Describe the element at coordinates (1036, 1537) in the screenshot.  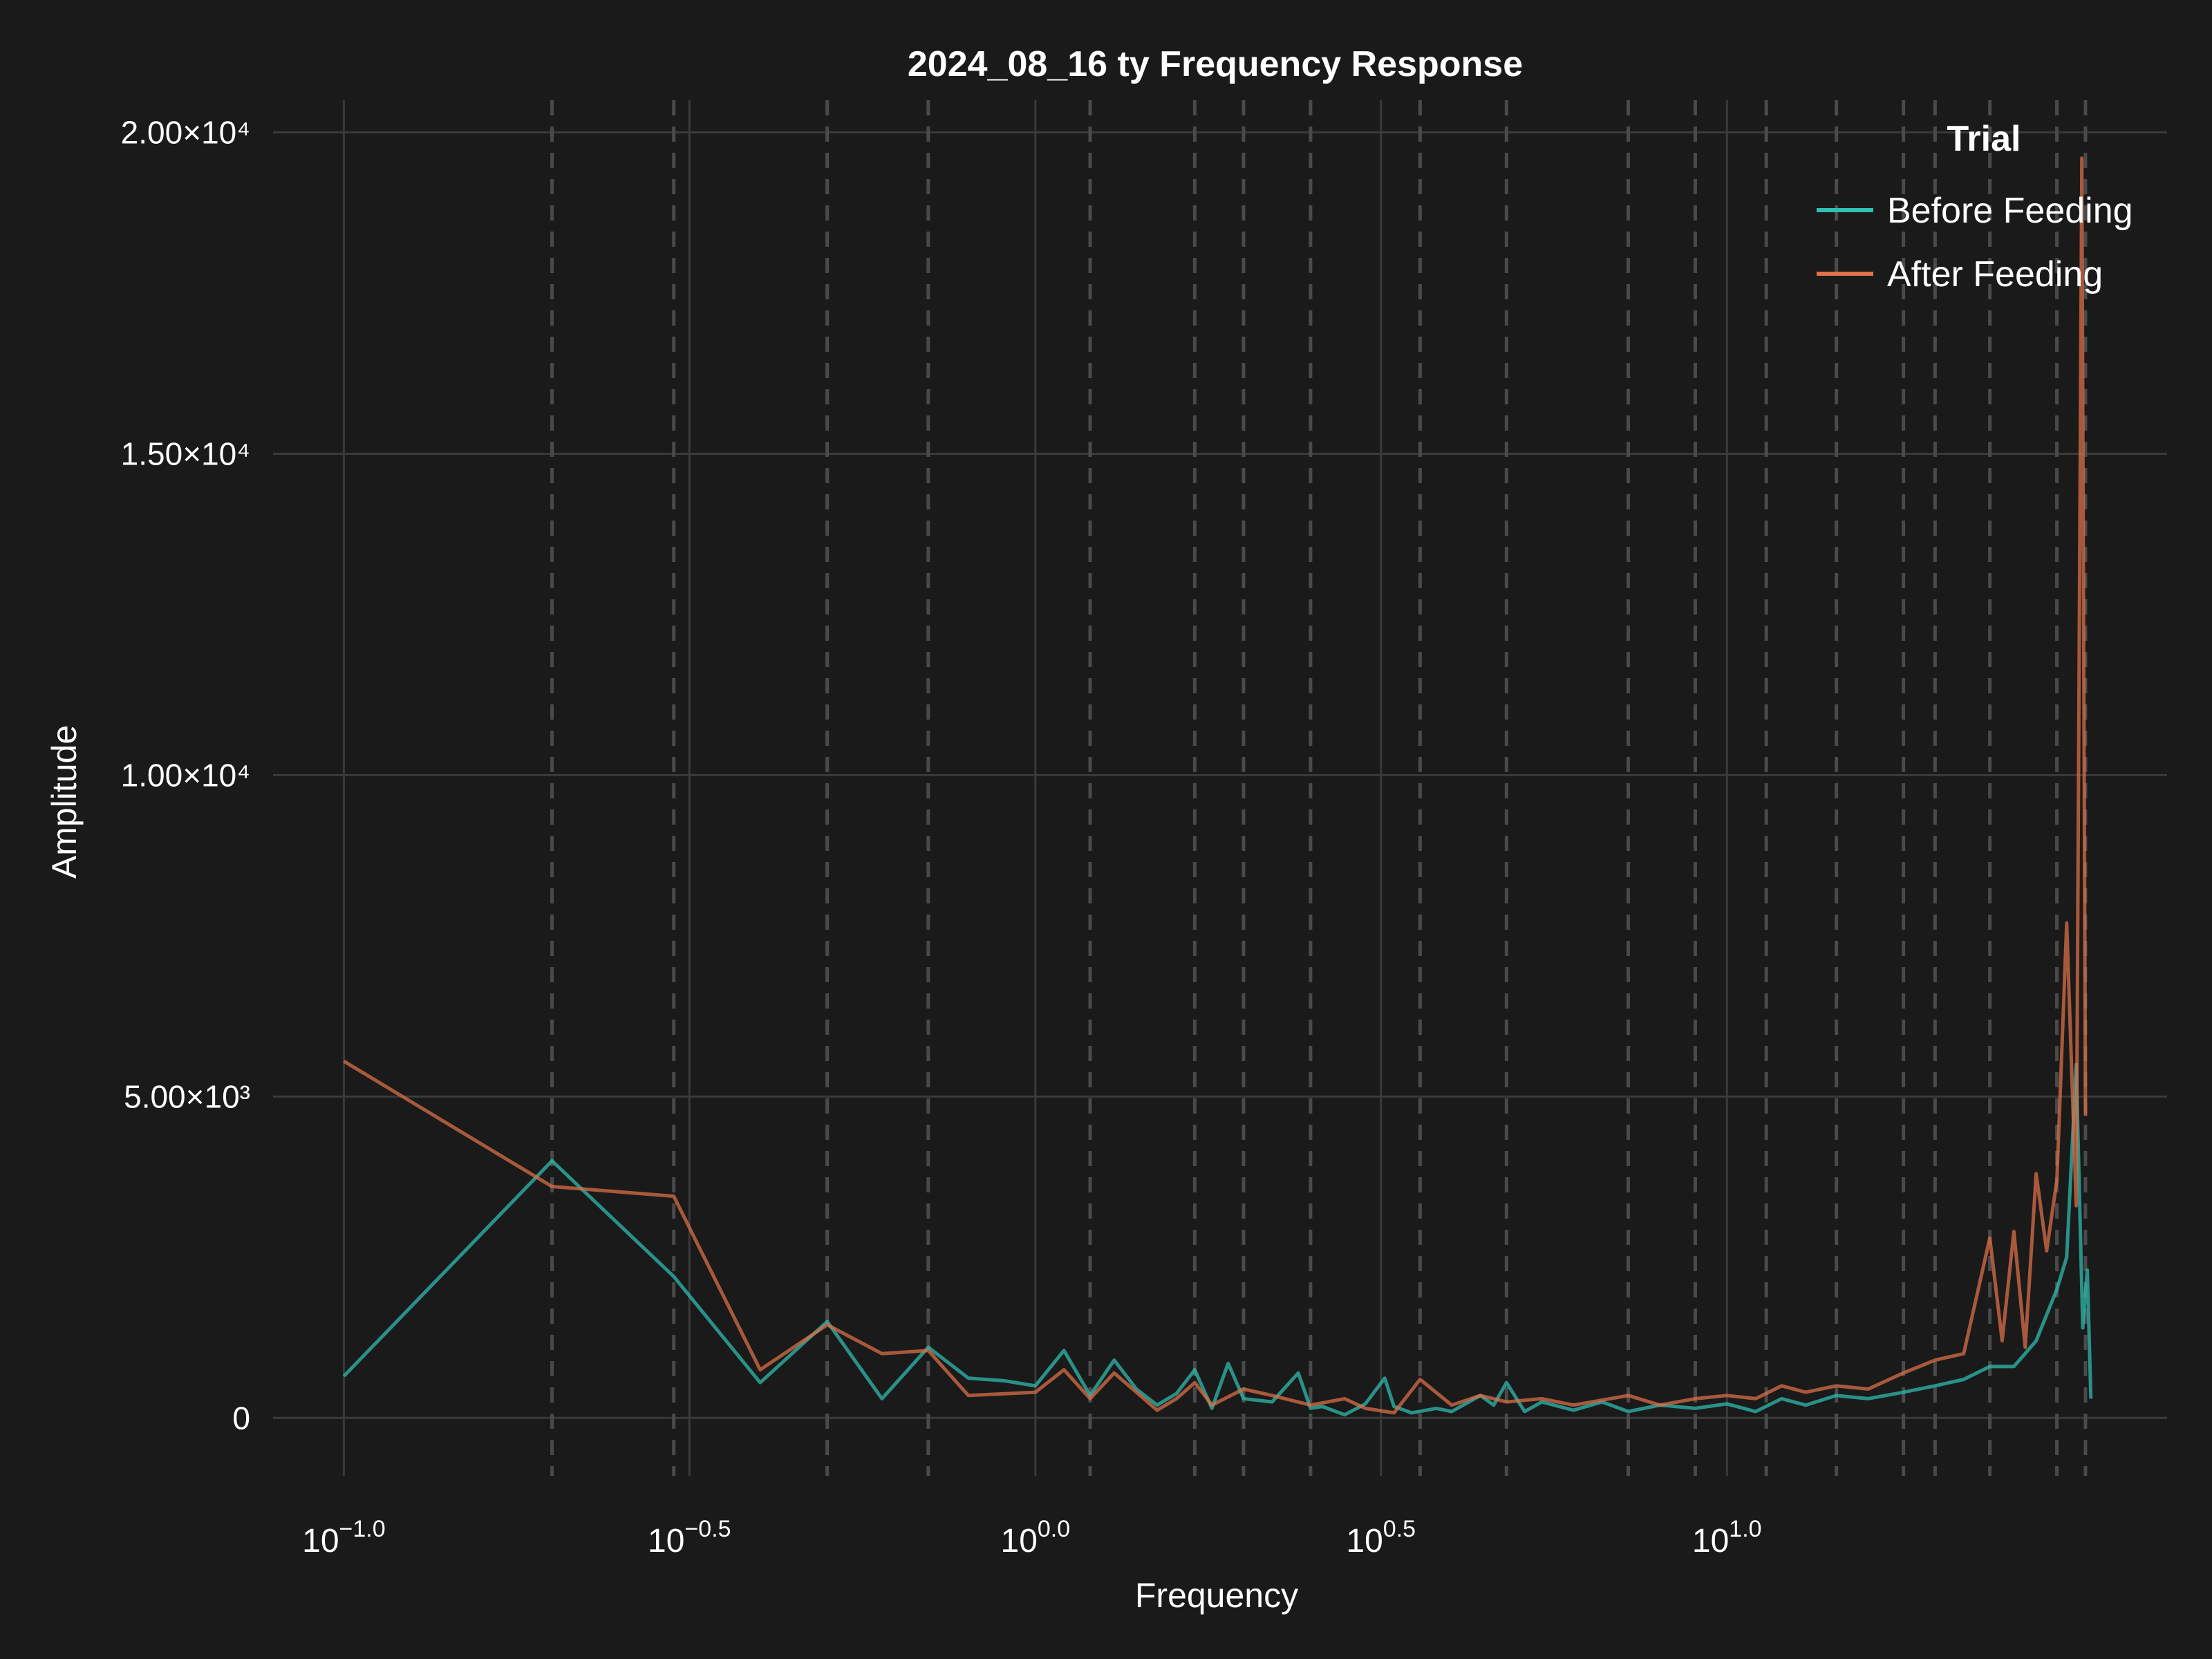
I see `x-tick-label-2: 100.0` at that location.